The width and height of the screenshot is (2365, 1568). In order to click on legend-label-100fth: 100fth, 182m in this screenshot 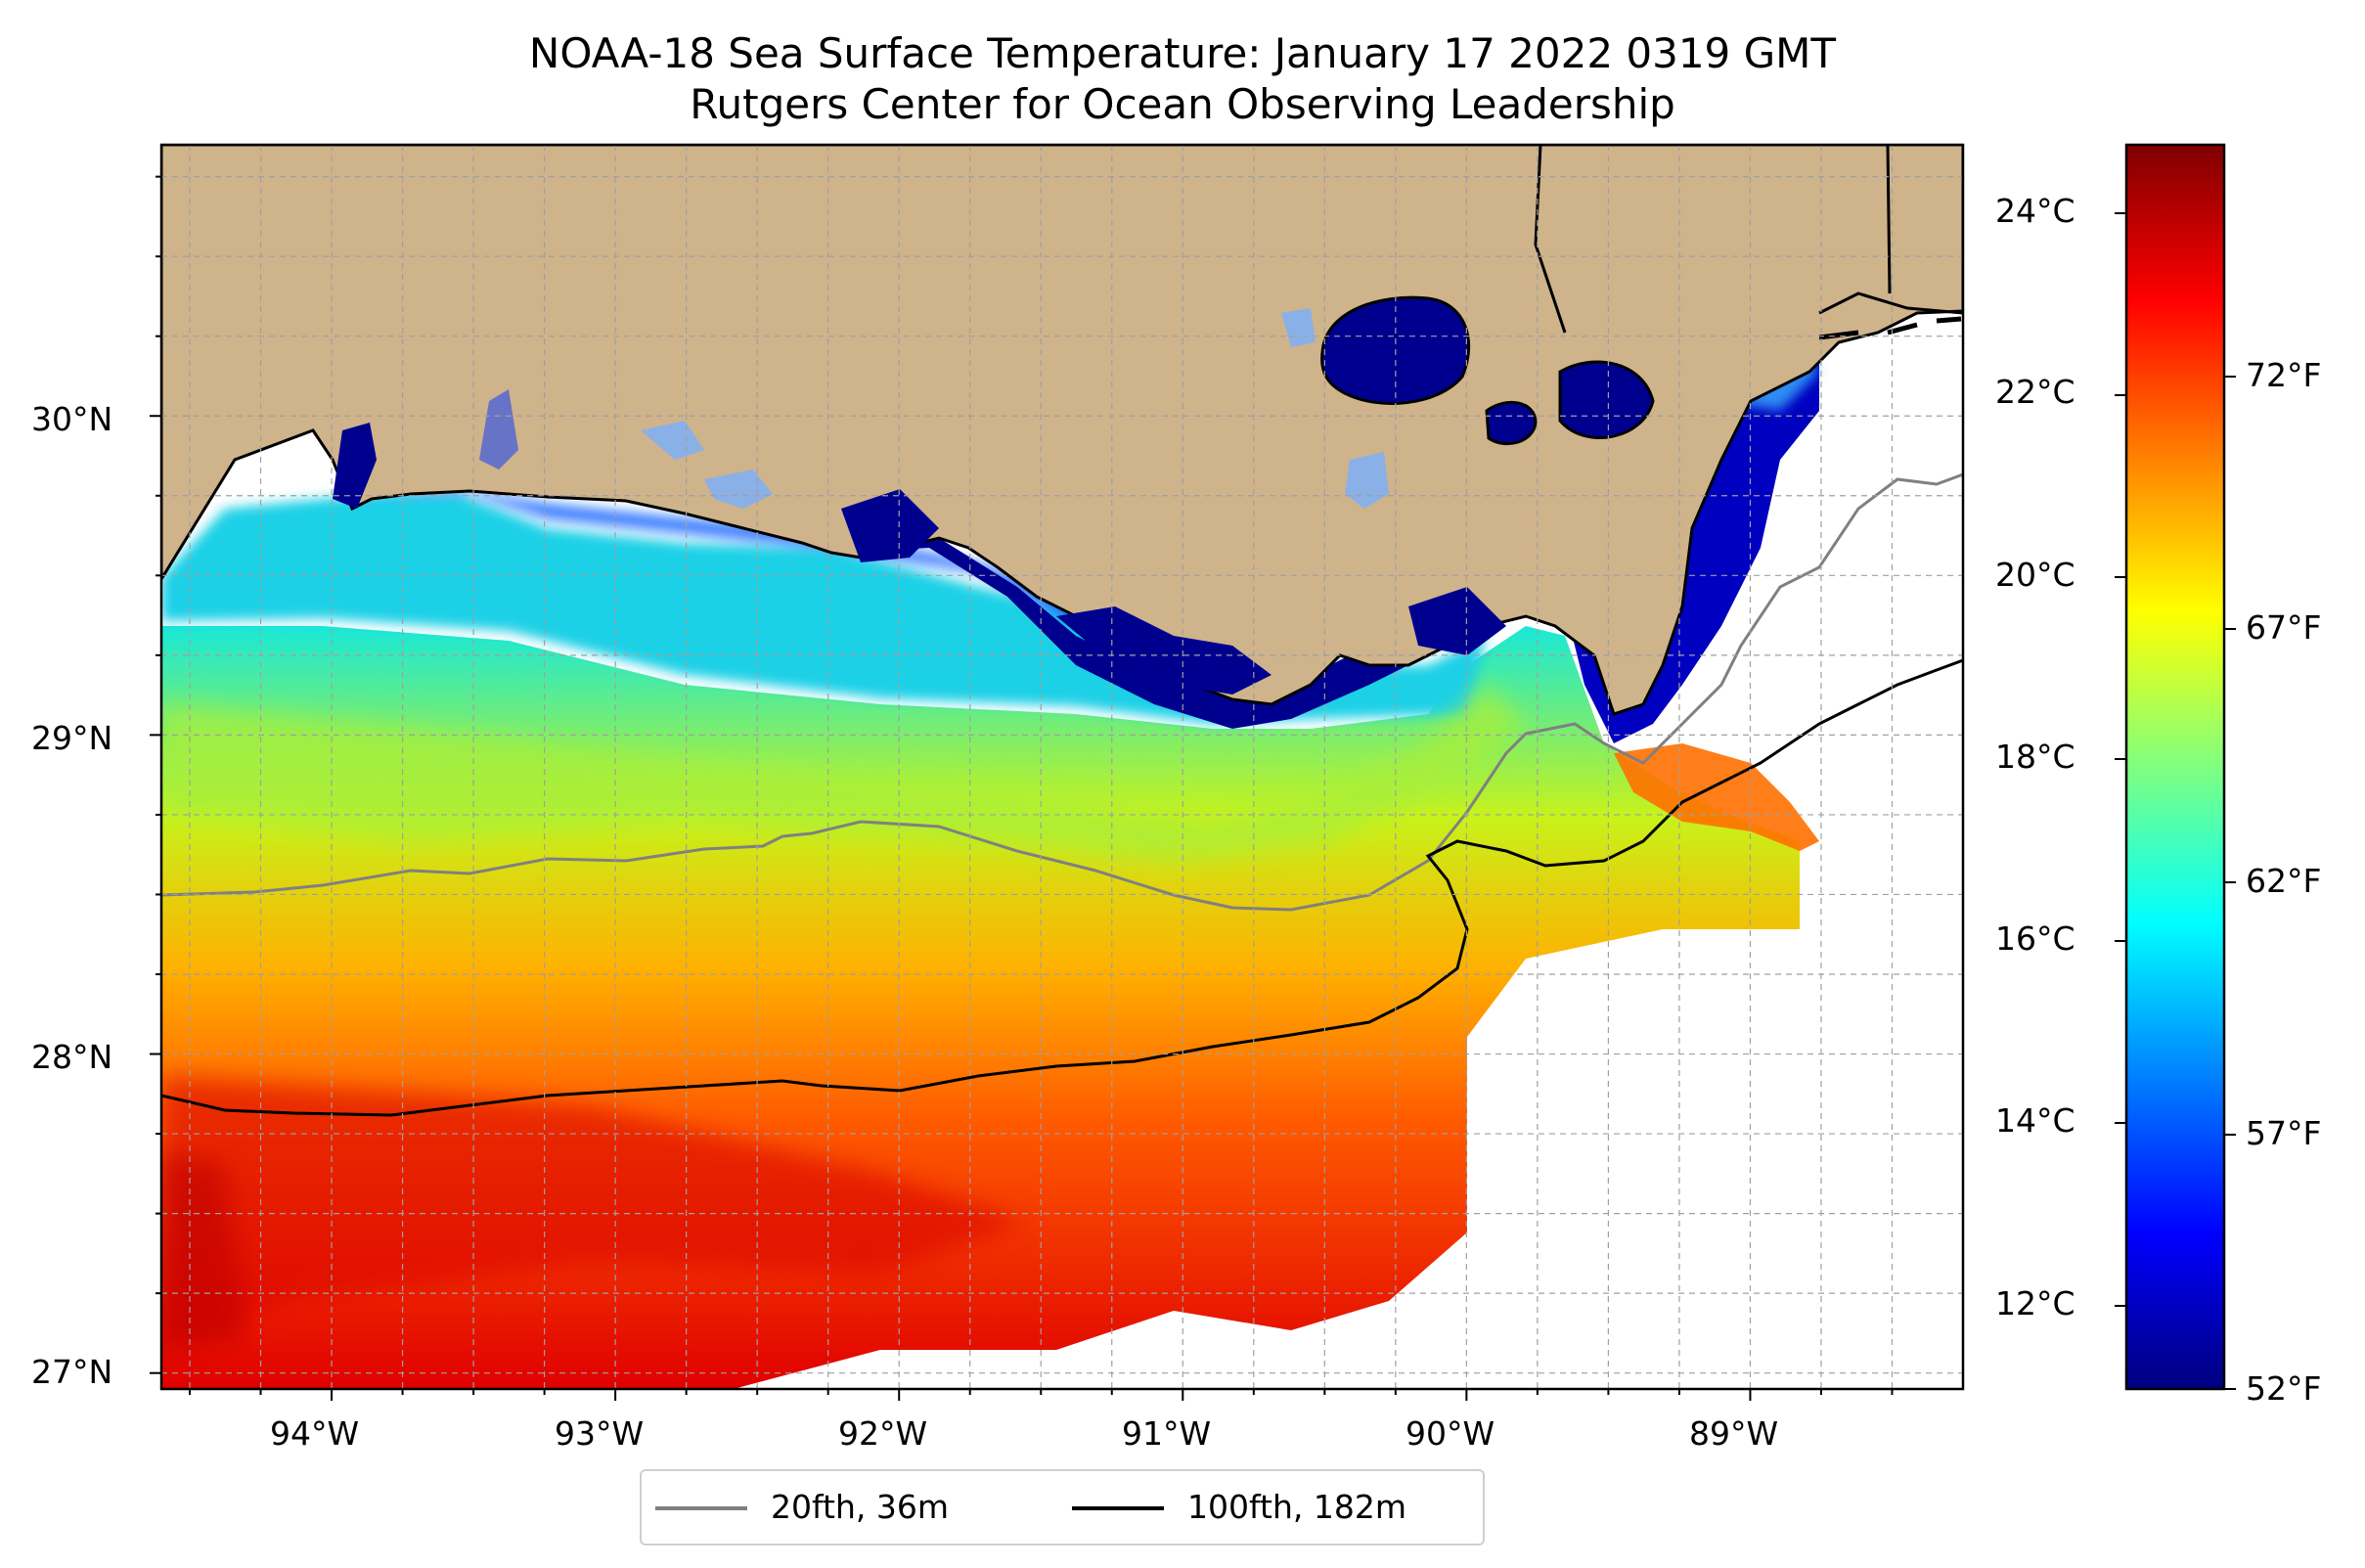, I will do `click(1296, 1507)`.